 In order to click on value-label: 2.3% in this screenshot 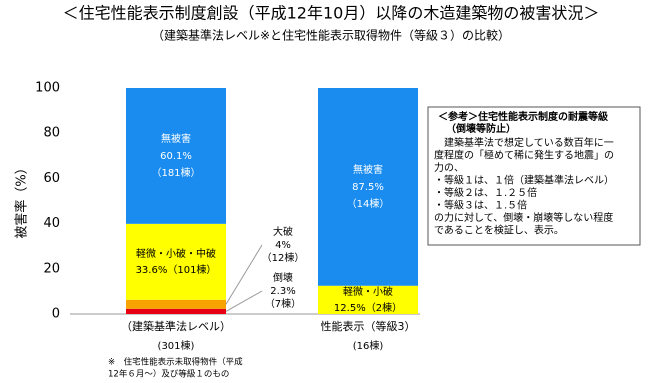, I will do `click(282, 291)`.